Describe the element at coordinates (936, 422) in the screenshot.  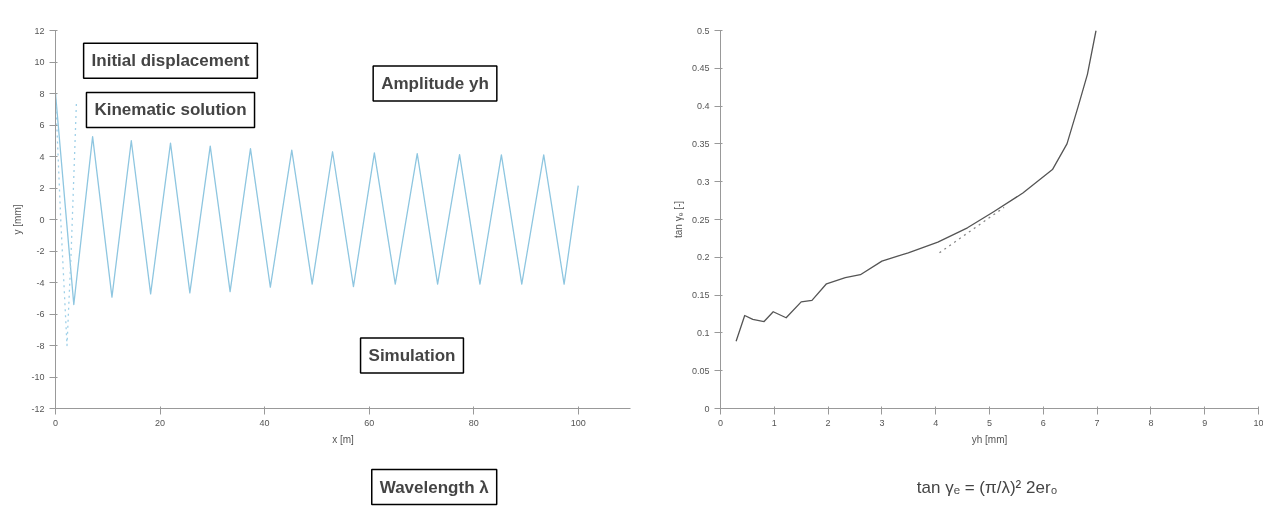
I see `x-tick-label: 4` at that location.